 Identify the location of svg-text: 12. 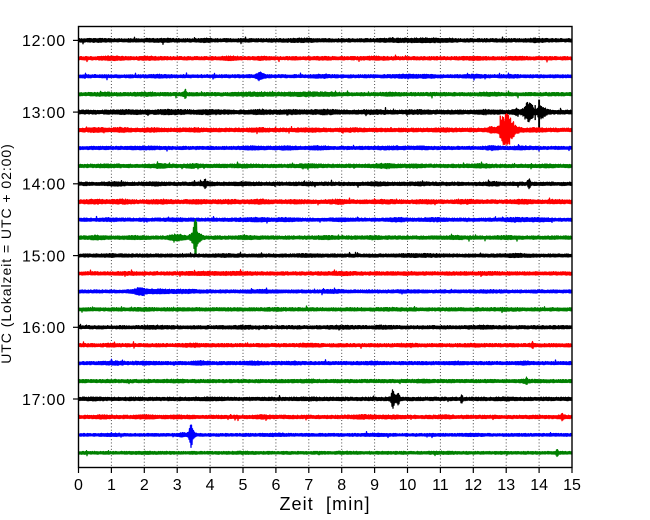
(473, 485).